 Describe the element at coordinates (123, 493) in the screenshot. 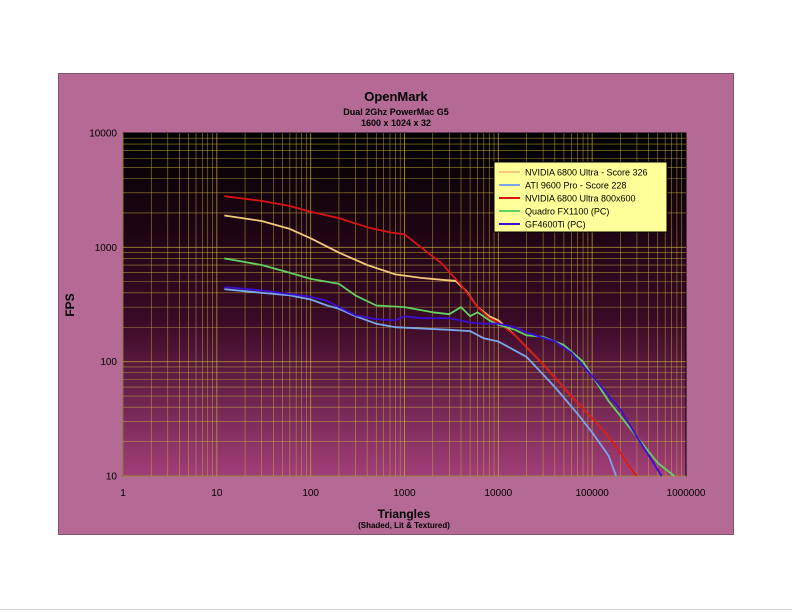

I see `x-tick-label: 1` at that location.